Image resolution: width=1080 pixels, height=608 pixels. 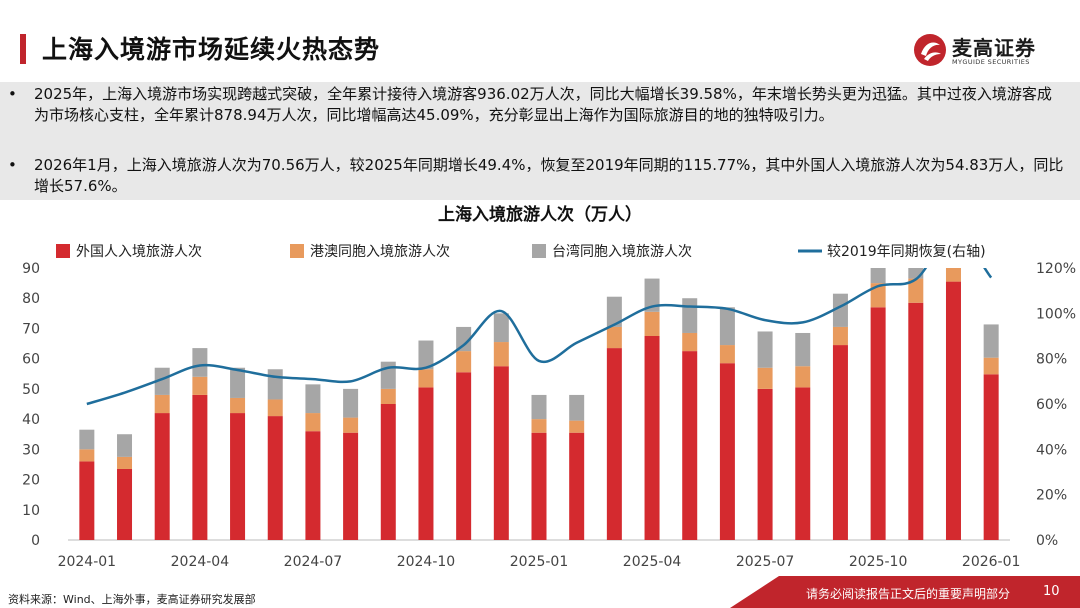 I want to click on x-tick-label: 2024-04, so click(x=200, y=562).